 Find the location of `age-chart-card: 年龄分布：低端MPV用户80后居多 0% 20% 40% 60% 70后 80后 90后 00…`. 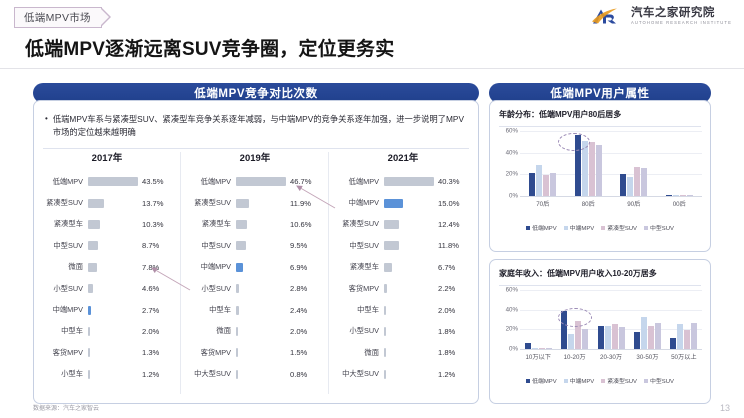

age-chart-card: 年龄分布：低端MPV用户80后居多 0% 20% 40% 60% 70后 80后 90后 00… is located at coordinates (600, 176).